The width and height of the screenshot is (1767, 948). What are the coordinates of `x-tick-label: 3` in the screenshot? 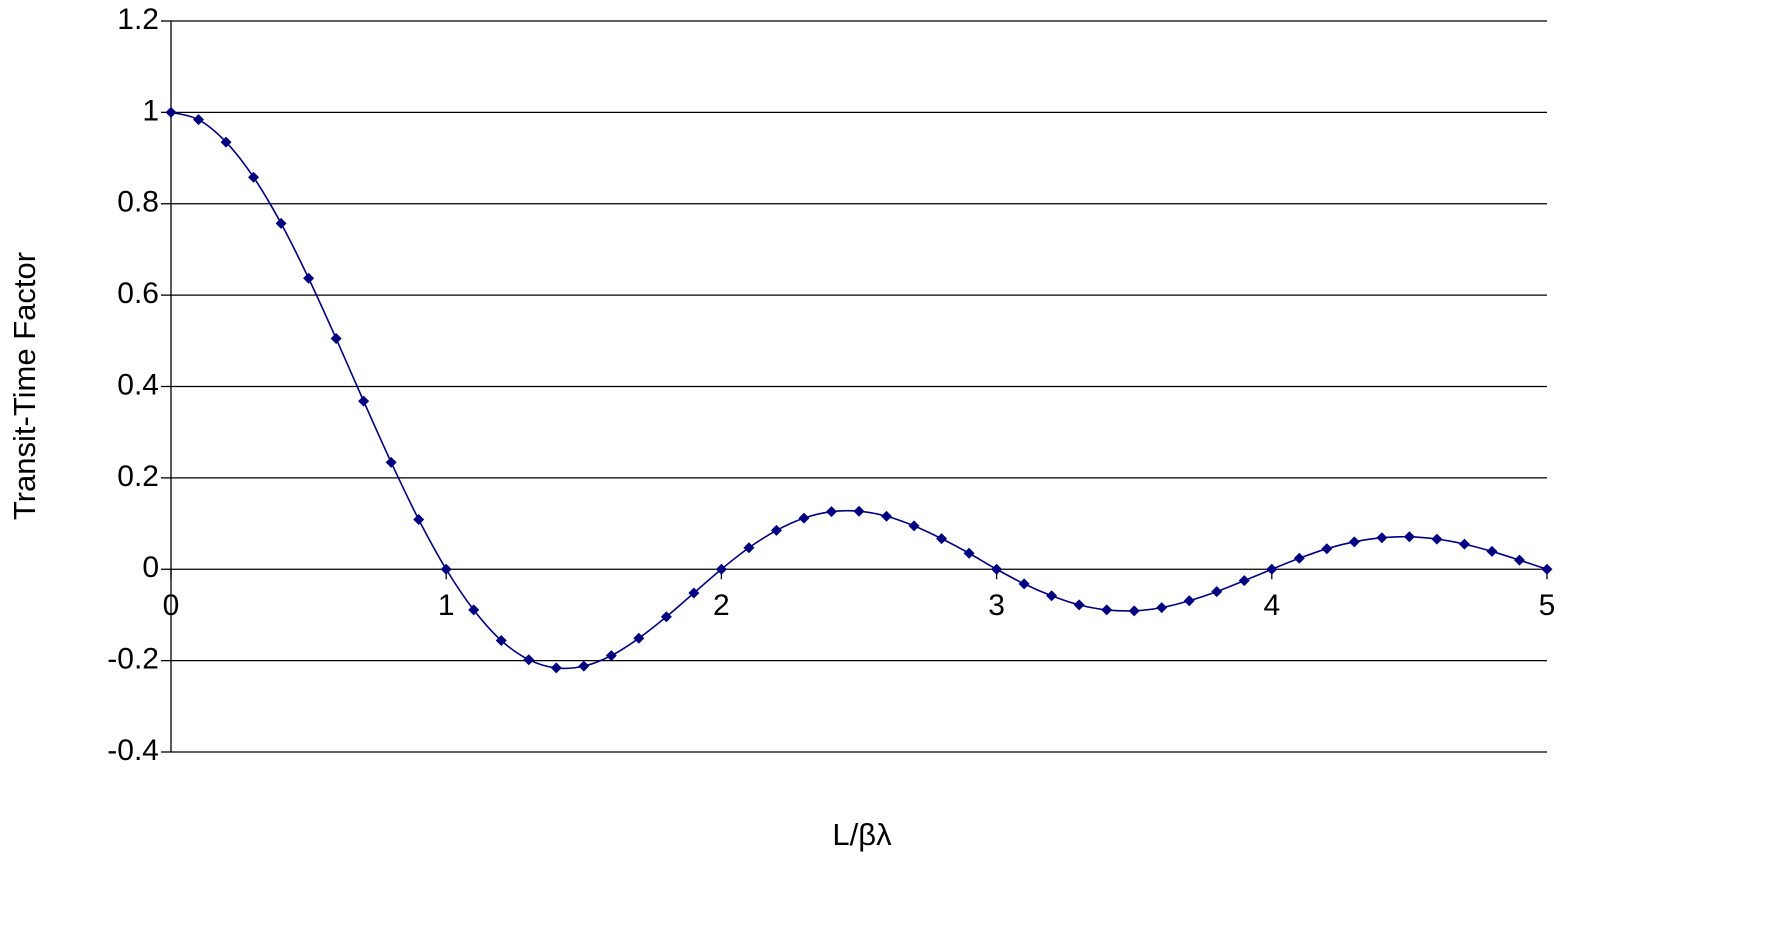 It's located at (996, 605).